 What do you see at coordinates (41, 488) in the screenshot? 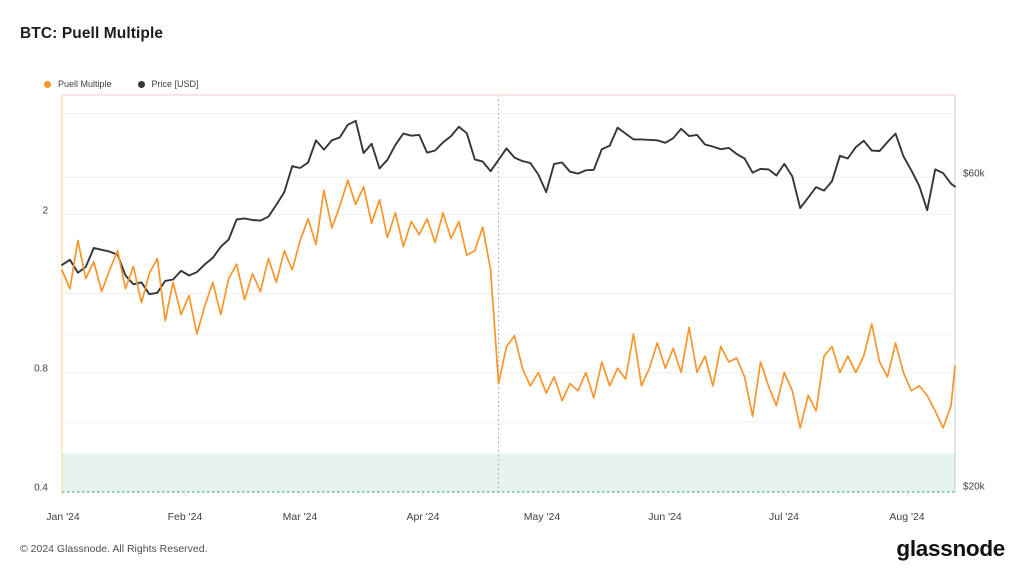
I see `left-axis-tick-0-4: 0.4` at bounding box center [41, 488].